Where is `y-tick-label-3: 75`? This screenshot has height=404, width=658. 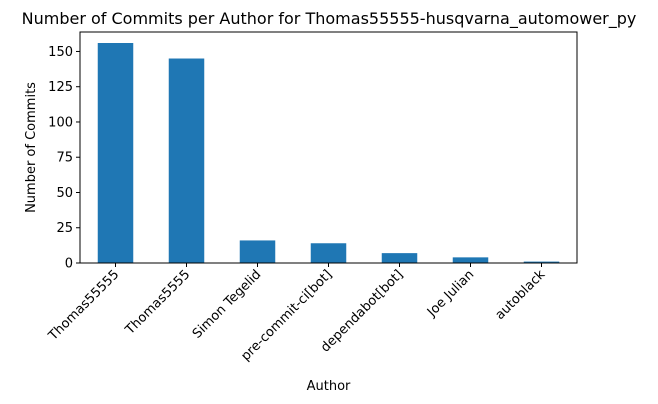
y-tick-label-3: 75 is located at coordinates (64, 158).